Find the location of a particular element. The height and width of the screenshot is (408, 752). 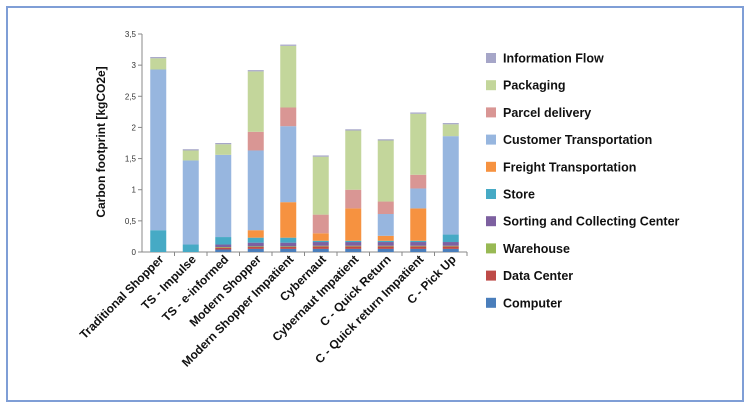

y-tick-label: 2 is located at coordinates (134, 127).